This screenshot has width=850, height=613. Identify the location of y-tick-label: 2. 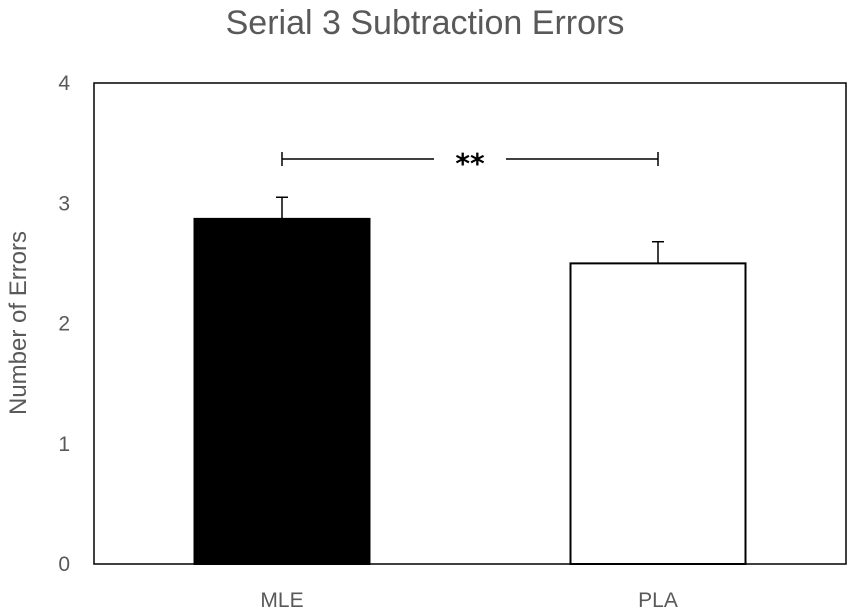
(64, 324).